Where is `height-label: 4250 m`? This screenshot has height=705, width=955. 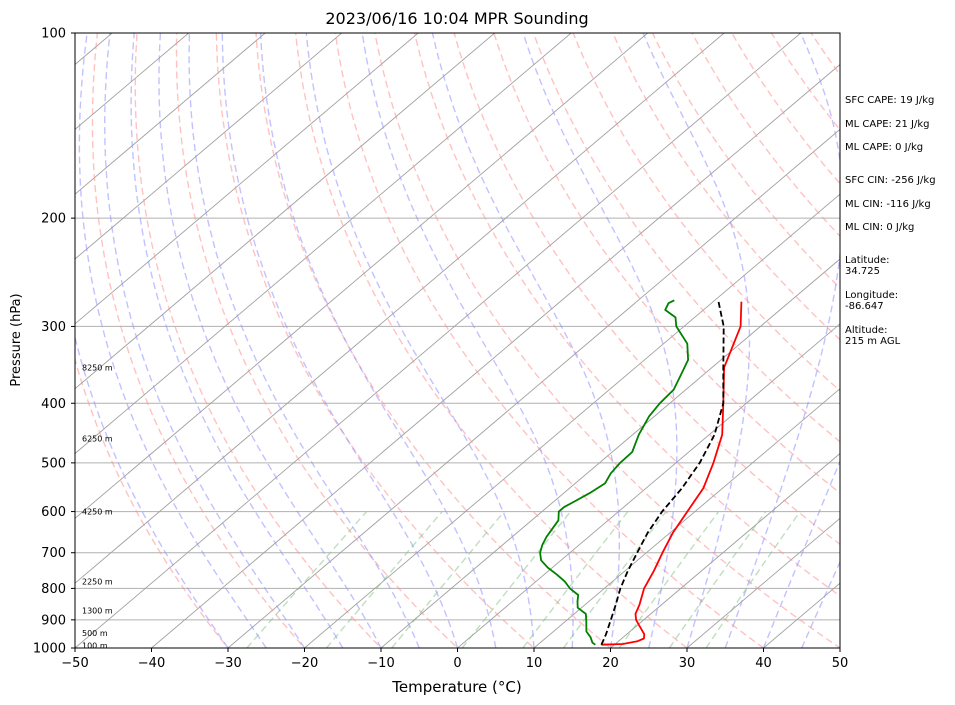
height-label: 4250 m is located at coordinates (97, 512).